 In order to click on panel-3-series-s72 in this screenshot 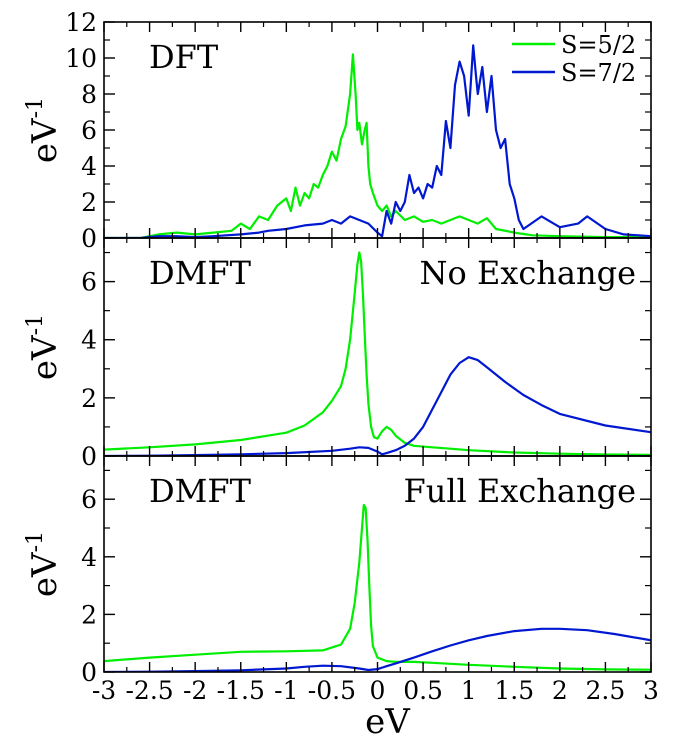, I will do `click(377, 649)`.